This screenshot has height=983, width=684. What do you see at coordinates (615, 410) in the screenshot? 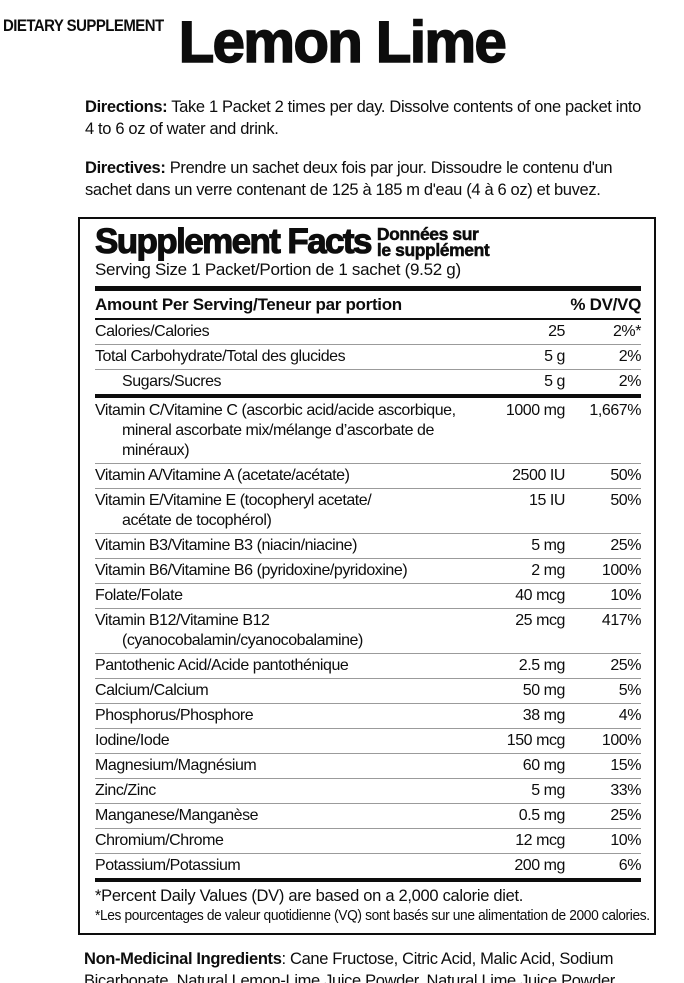
I see `nutrient-dv: 1,667%` at bounding box center [615, 410].